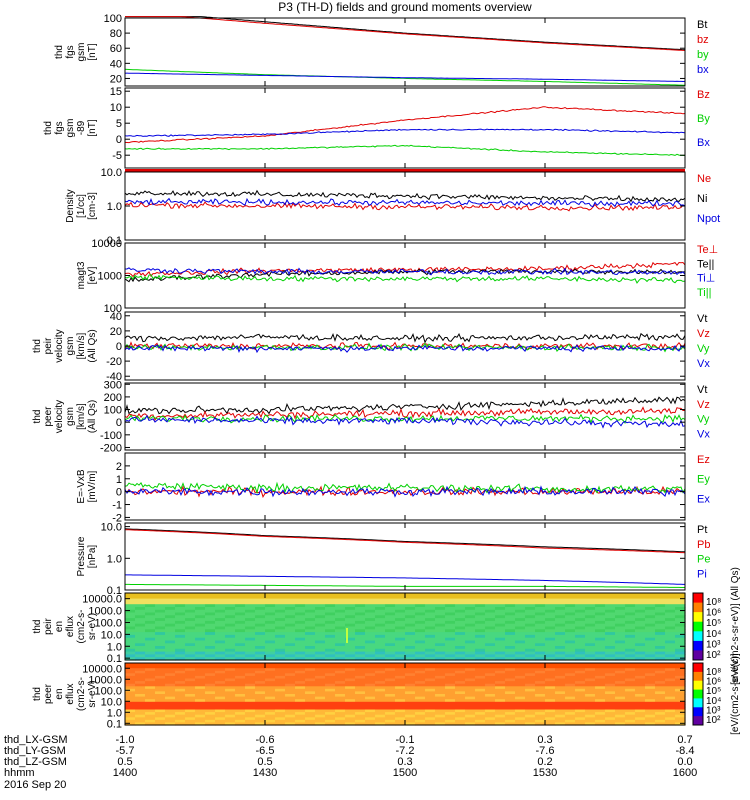  What do you see at coordinates (111, 173) in the screenshot?
I see `y-tick-label: 10.0` at bounding box center [111, 173].